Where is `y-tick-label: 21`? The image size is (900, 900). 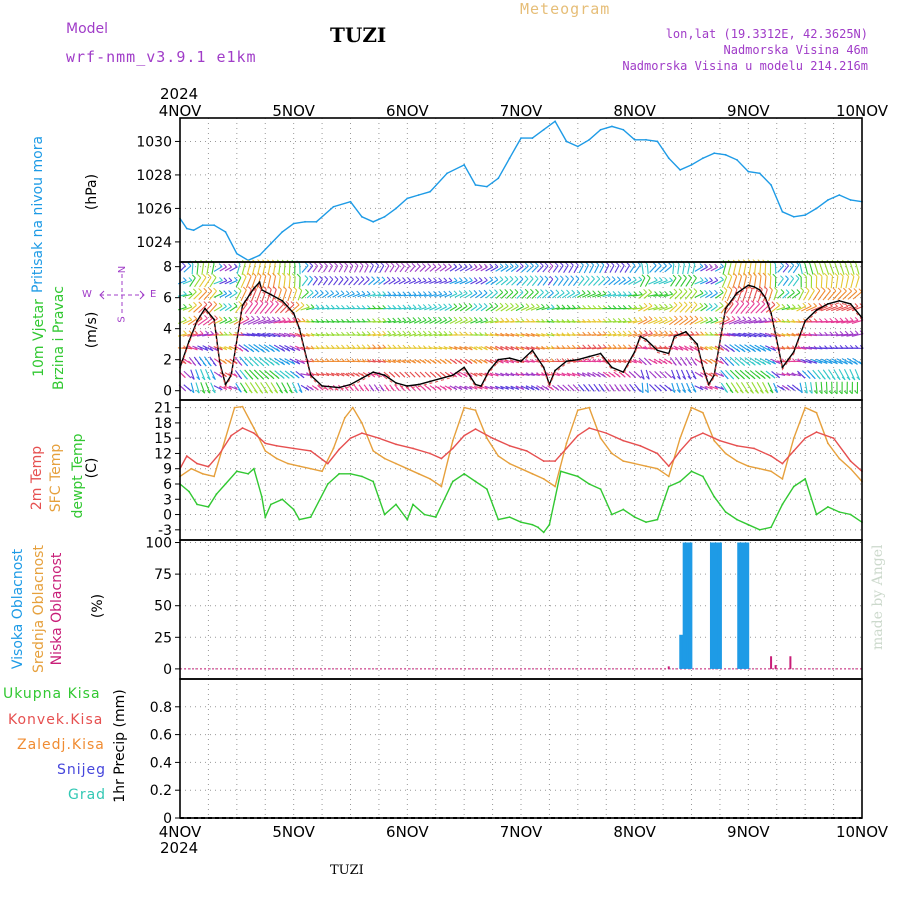
y-tick-label: 21 is located at coordinates (163, 409).